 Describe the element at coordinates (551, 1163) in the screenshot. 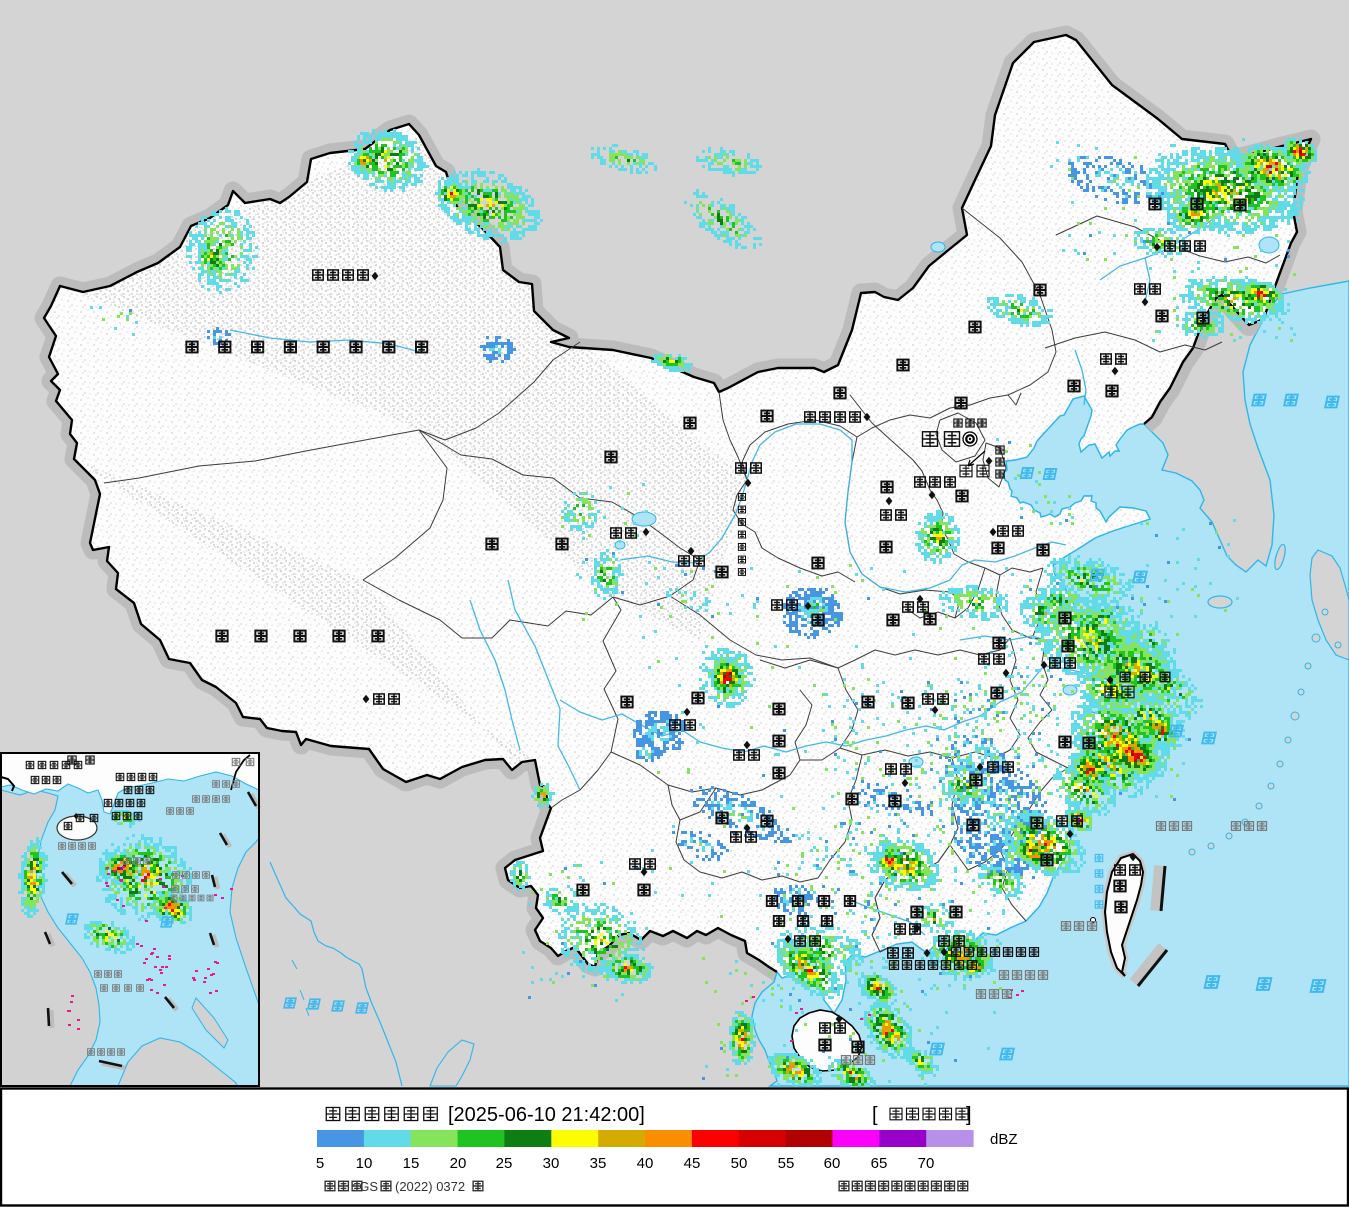

I see `svg-text: 30` at that location.